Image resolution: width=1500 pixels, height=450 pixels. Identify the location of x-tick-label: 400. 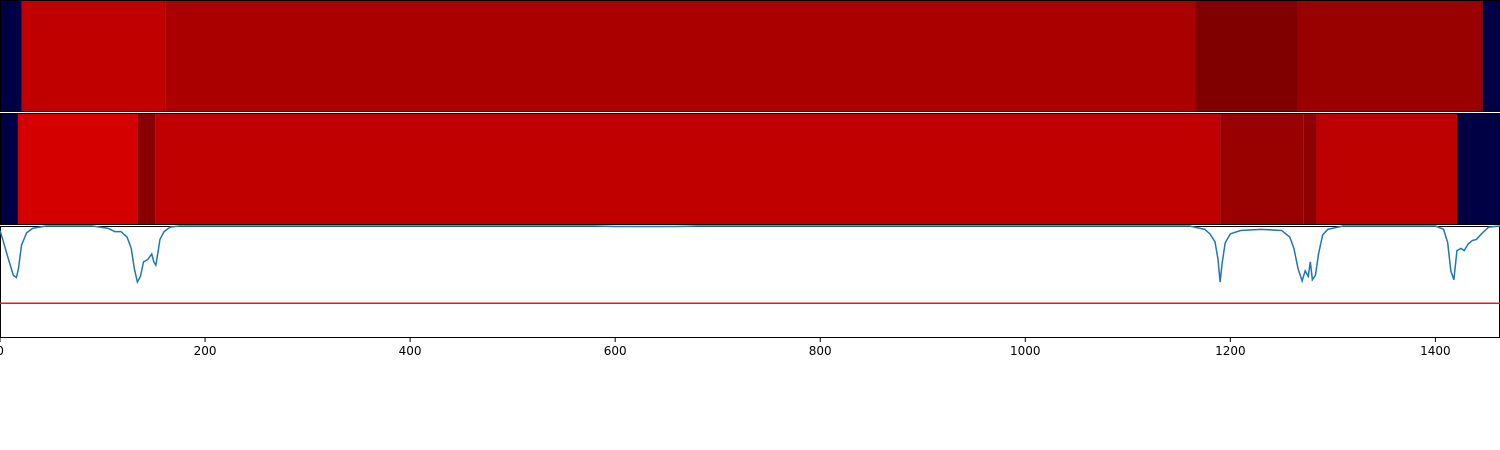
(410, 351).